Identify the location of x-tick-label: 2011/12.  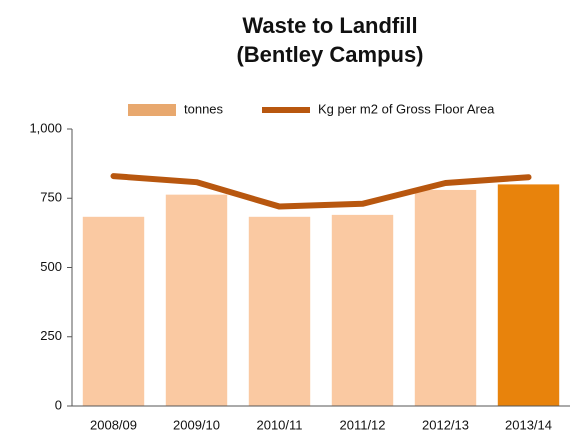
(362, 424).